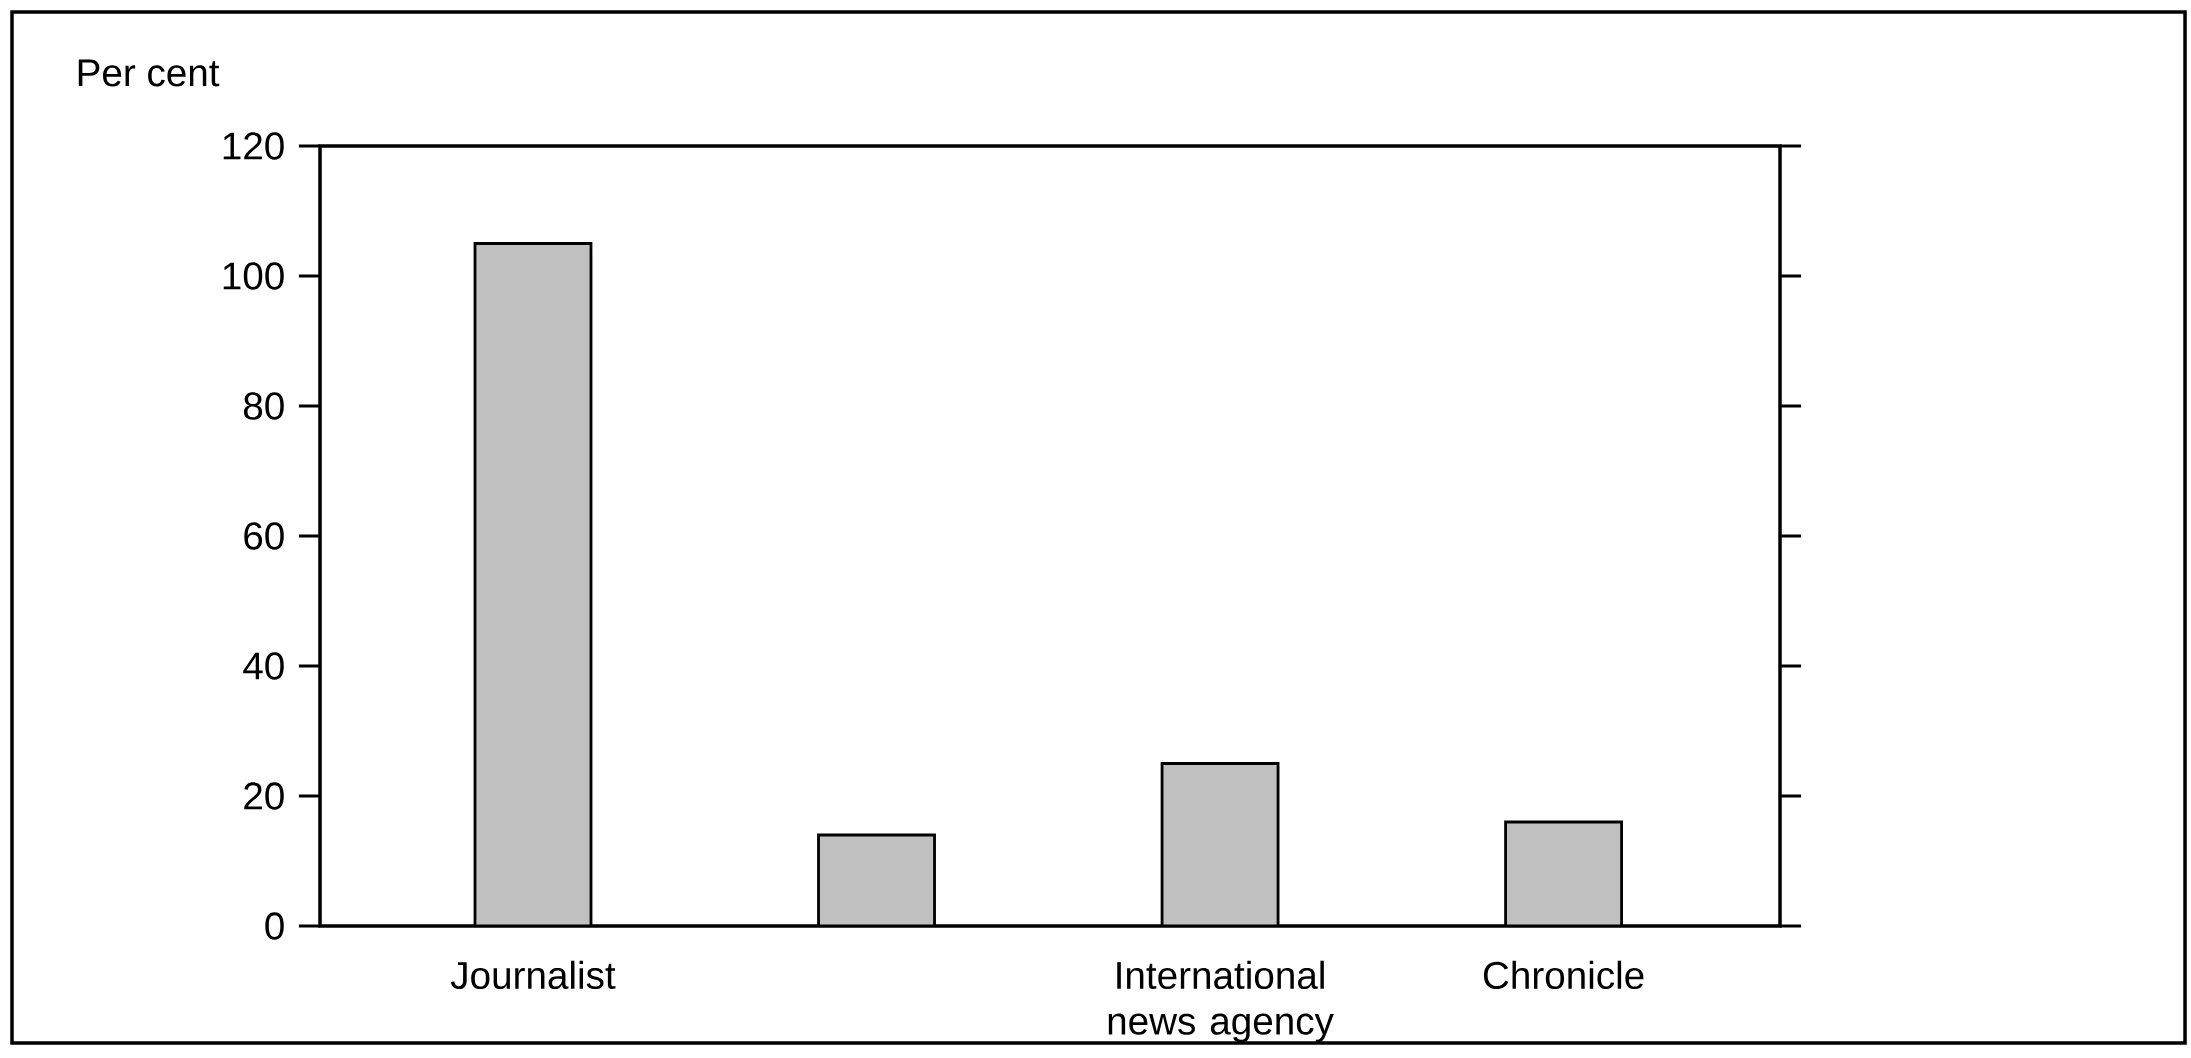 This screenshot has width=2191, height=1058. What do you see at coordinates (264, 536) in the screenshot?
I see `y-tick-label: 60` at bounding box center [264, 536].